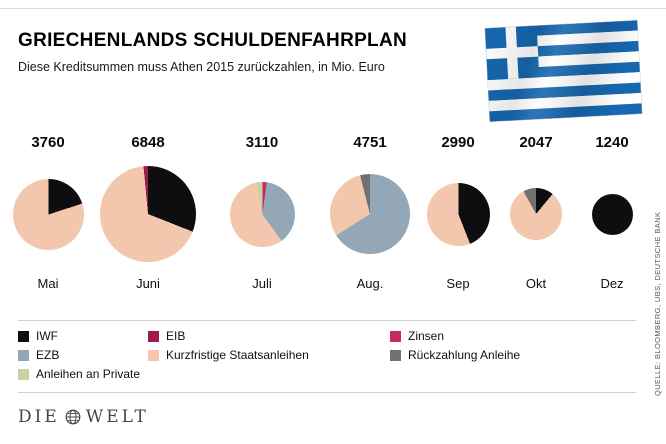 The image size is (666, 444). I want to click on pie-column-okt: 2047 Okt, so click(536, 212).